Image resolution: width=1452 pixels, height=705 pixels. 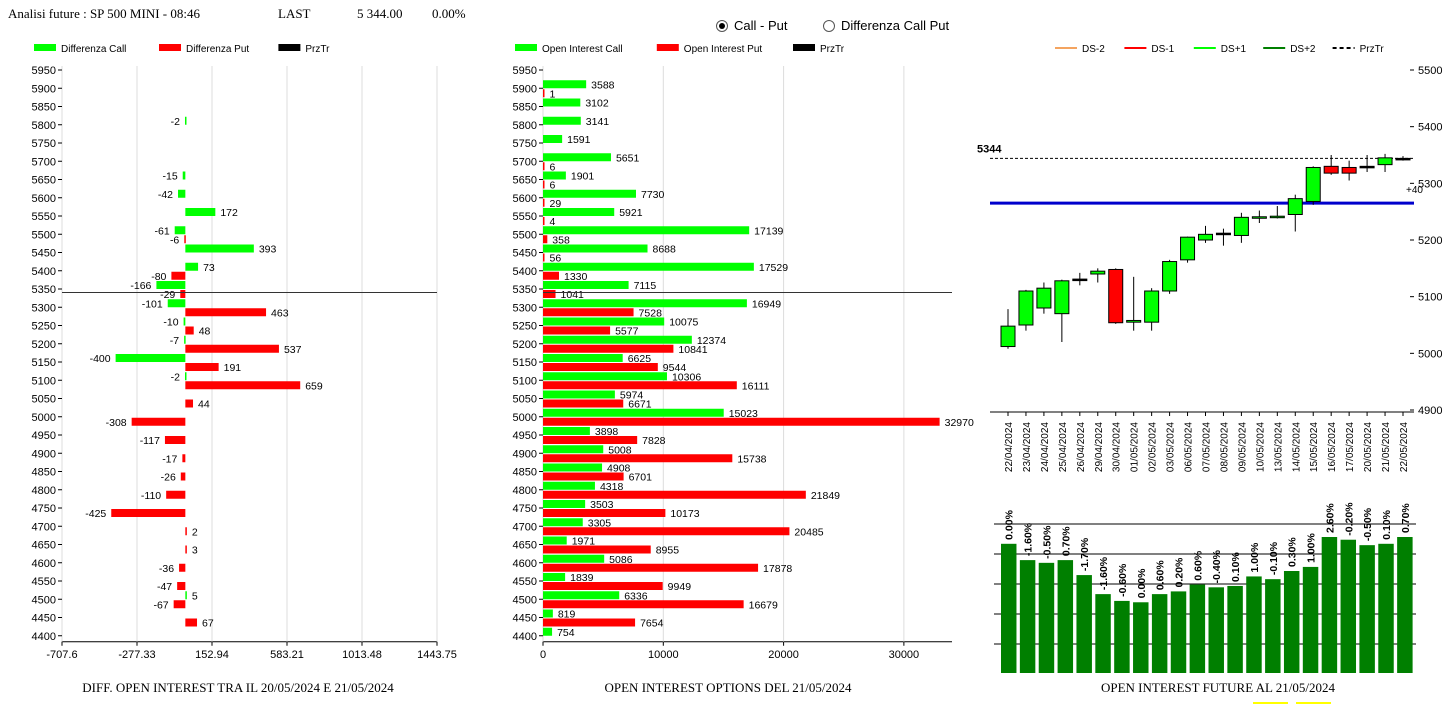 What do you see at coordinates (598, 122) in the screenshot?
I see `options-oi-bar-value: 3141` at bounding box center [598, 122].